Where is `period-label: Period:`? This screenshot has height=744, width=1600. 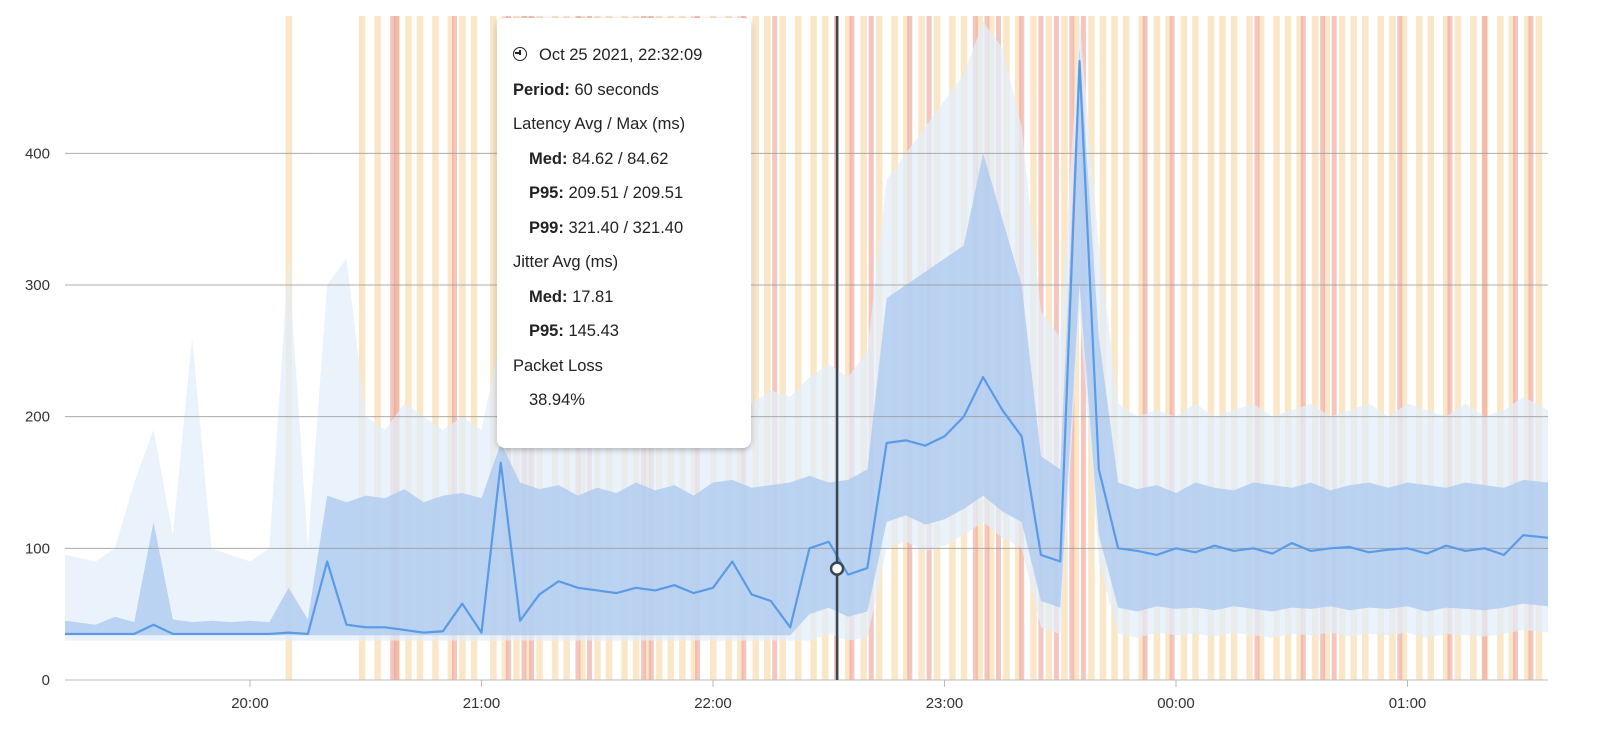 period-label: Period: is located at coordinates (541, 89).